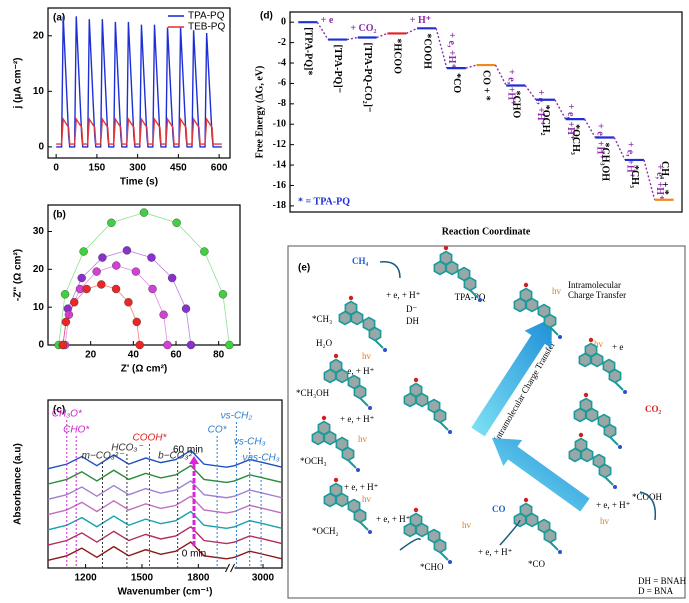 This screenshot has height=603, width=689. What do you see at coordinates (150, 438) in the screenshot?
I see `marker-label: COOH*` at bounding box center [150, 438].